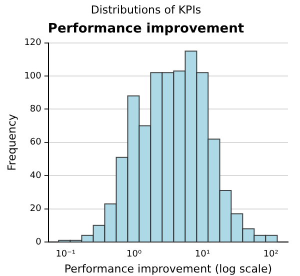  Describe the element at coordinates (66, 255) in the screenshot. I see `x-tick-label: 10⁻¹` at that location.